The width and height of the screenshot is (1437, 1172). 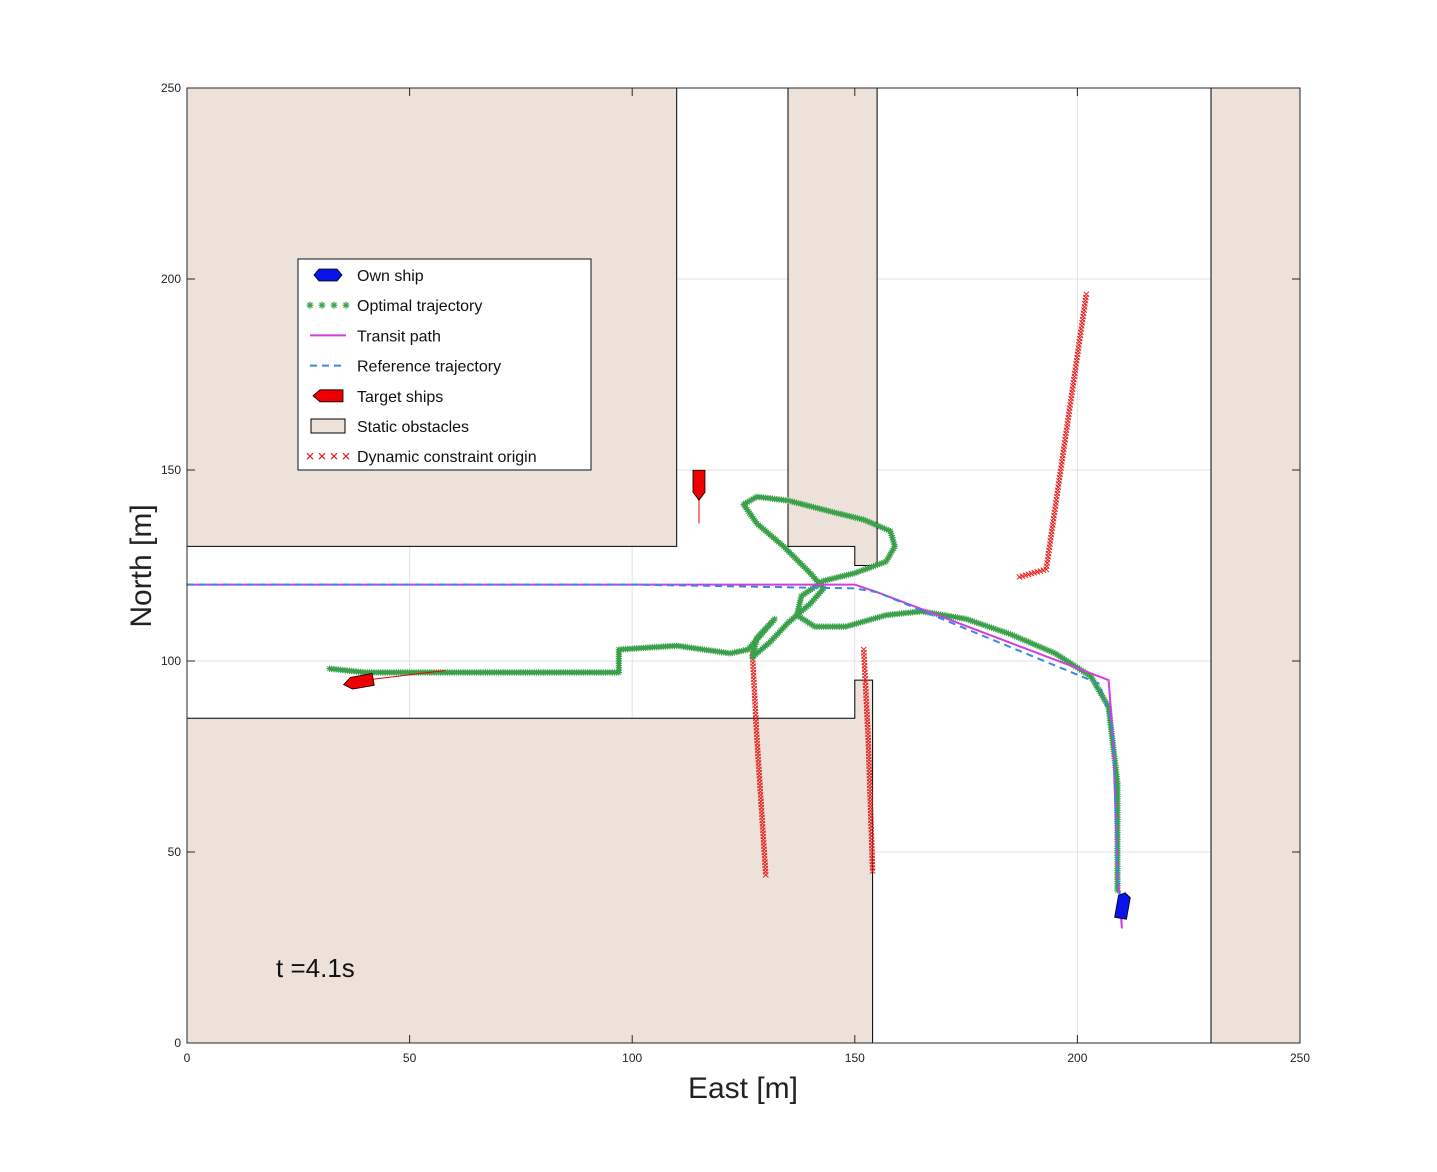 I want to click on legend-item: Optimal trajectory, so click(x=394, y=306).